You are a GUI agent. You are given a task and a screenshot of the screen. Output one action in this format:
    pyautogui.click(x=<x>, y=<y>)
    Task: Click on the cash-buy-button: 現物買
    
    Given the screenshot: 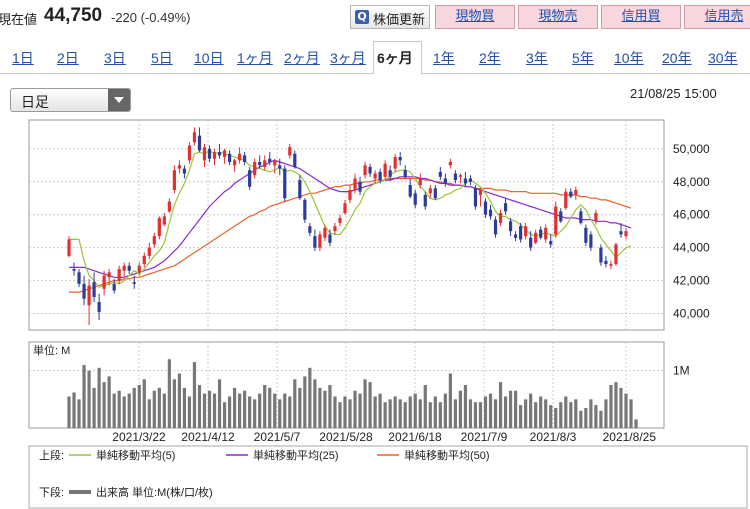 What is the action you would take?
    pyautogui.click(x=475, y=17)
    